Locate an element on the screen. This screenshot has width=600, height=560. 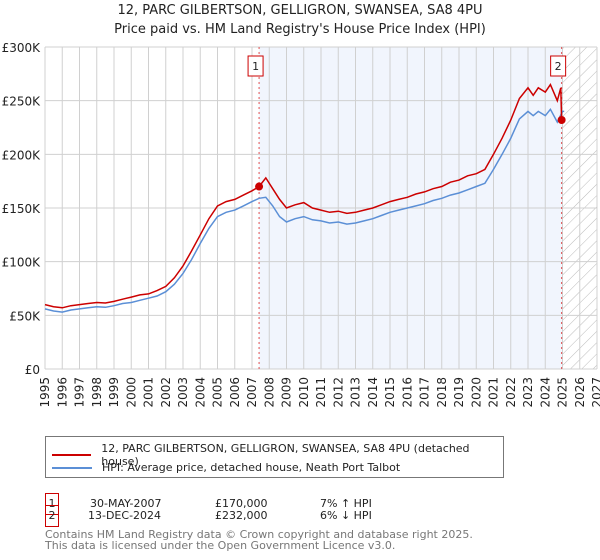
transaction-hpi: 7% ↑ HPI is located at coordinates (346, 503).